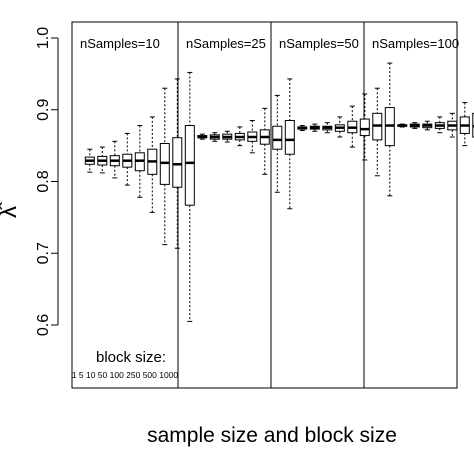 The height and width of the screenshot is (453, 474). Describe the element at coordinates (120, 43) in the screenshot. I see `panel-label: nSamples=10` at that location.